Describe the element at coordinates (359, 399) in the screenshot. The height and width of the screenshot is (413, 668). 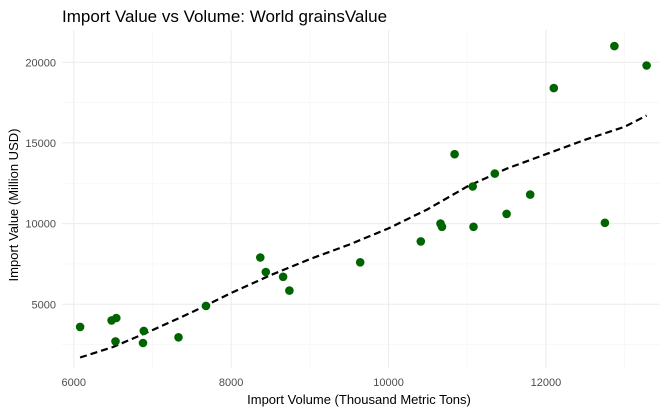
I see `x-axis-label: Import Volume (Thousand Metric Tons)` at that location.